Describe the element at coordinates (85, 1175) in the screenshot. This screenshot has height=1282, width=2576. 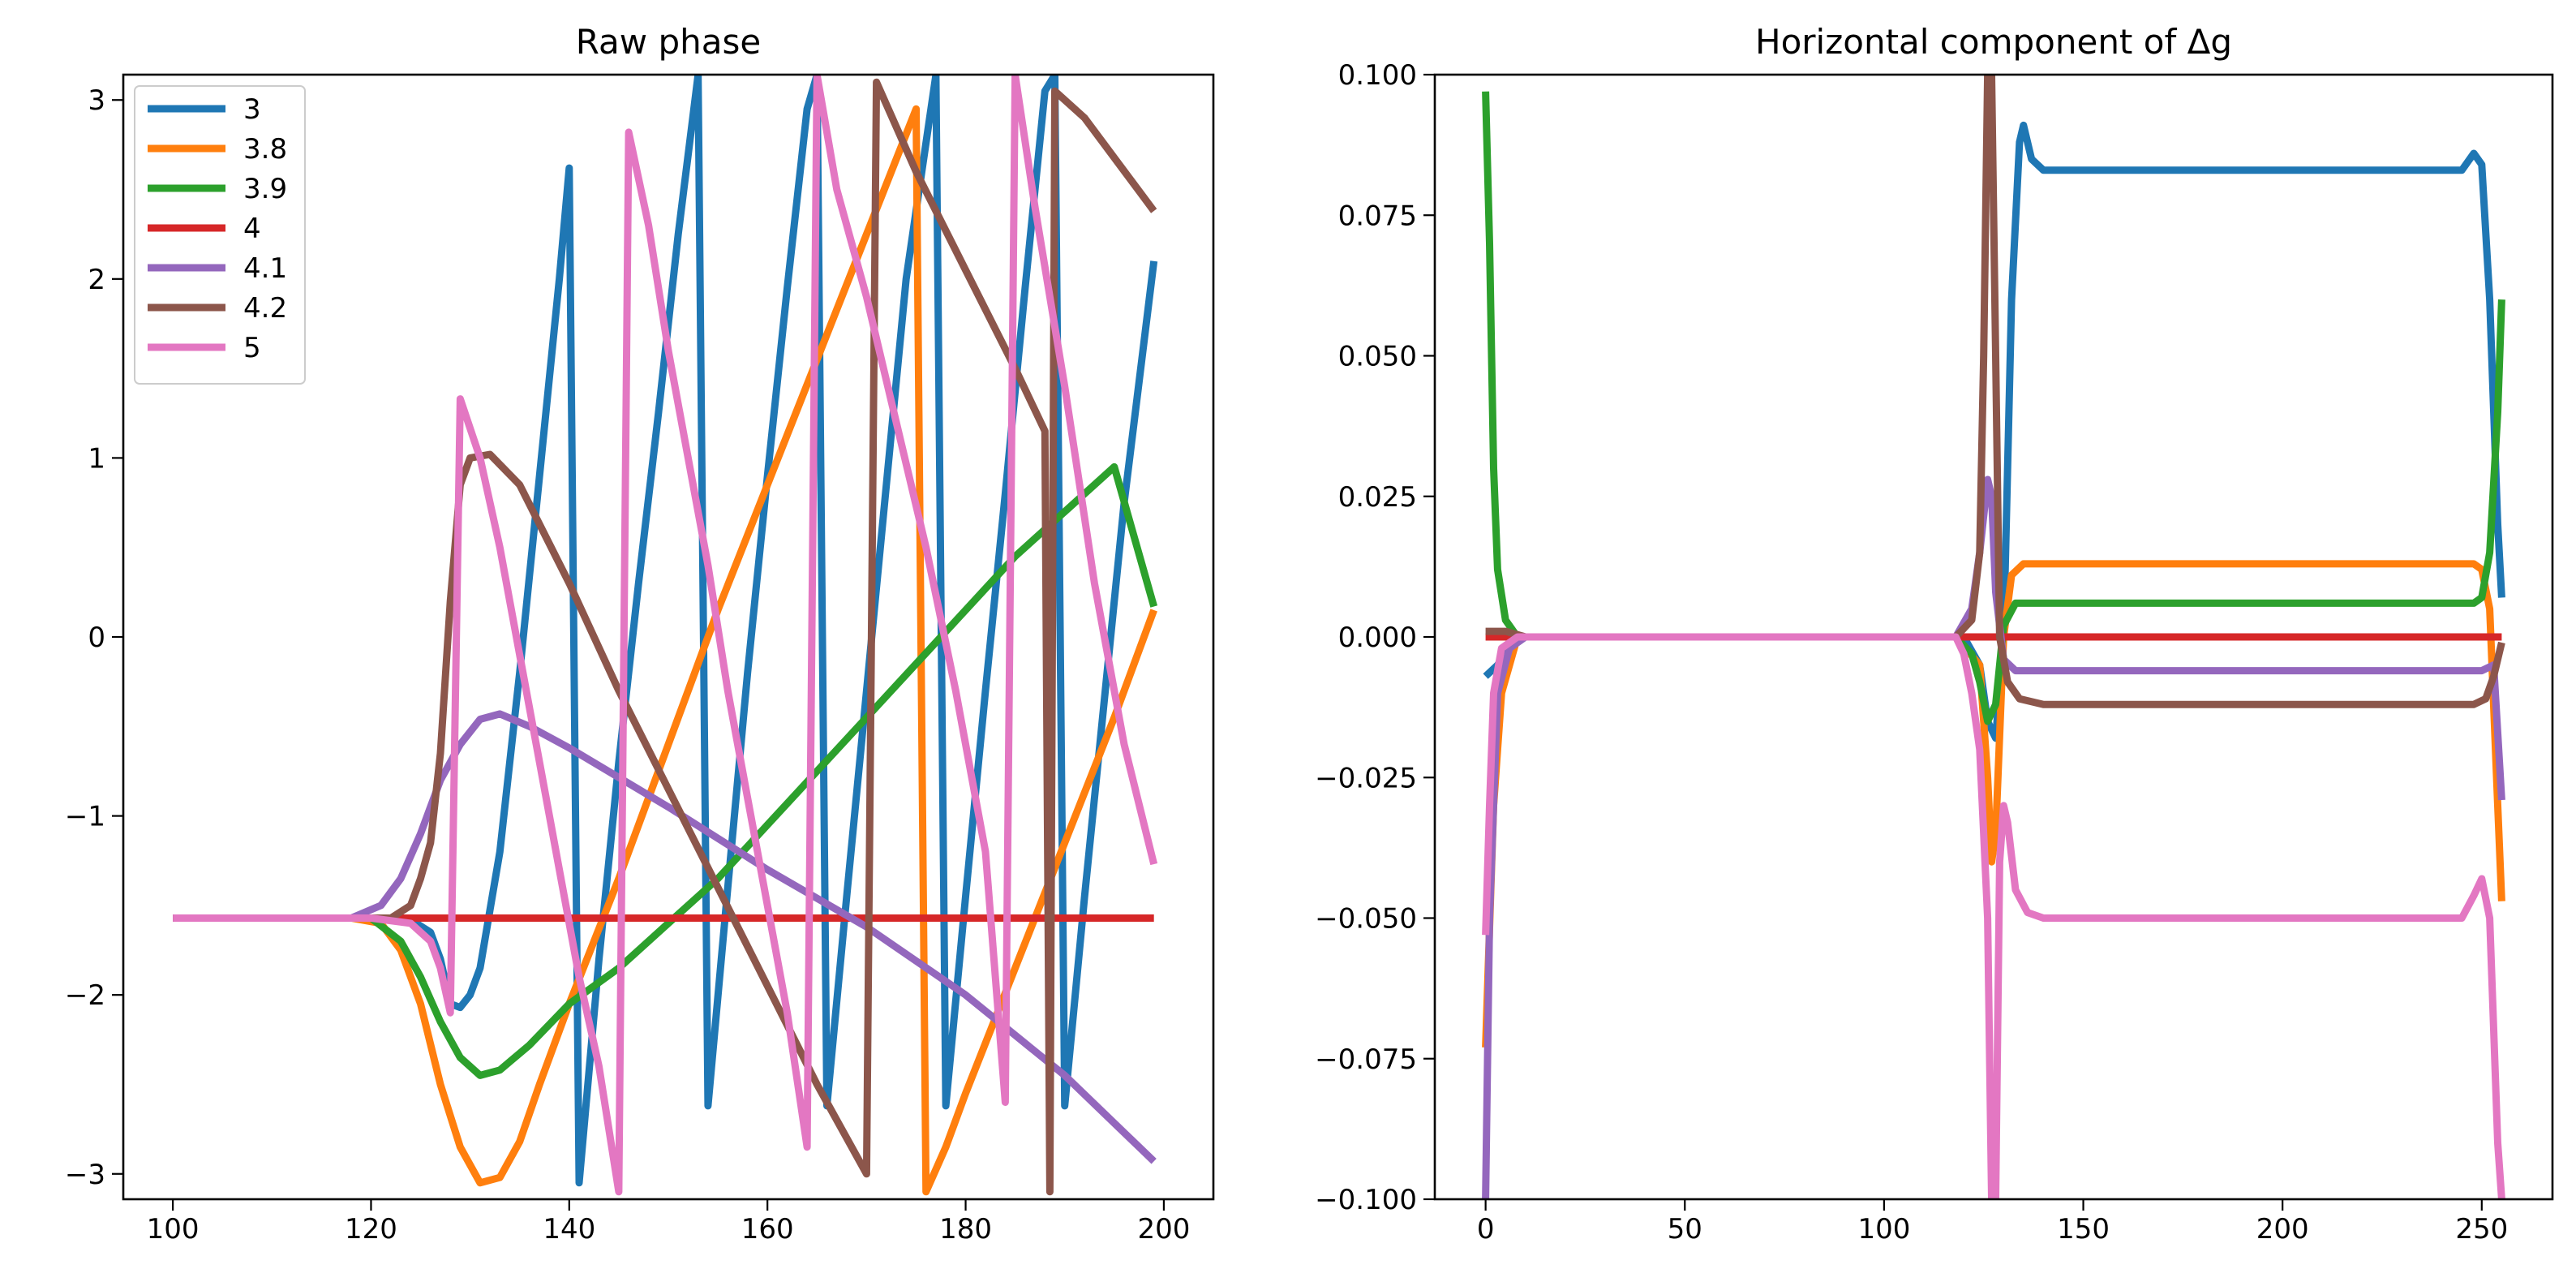
I see `y-tick-label: −3` at that location.